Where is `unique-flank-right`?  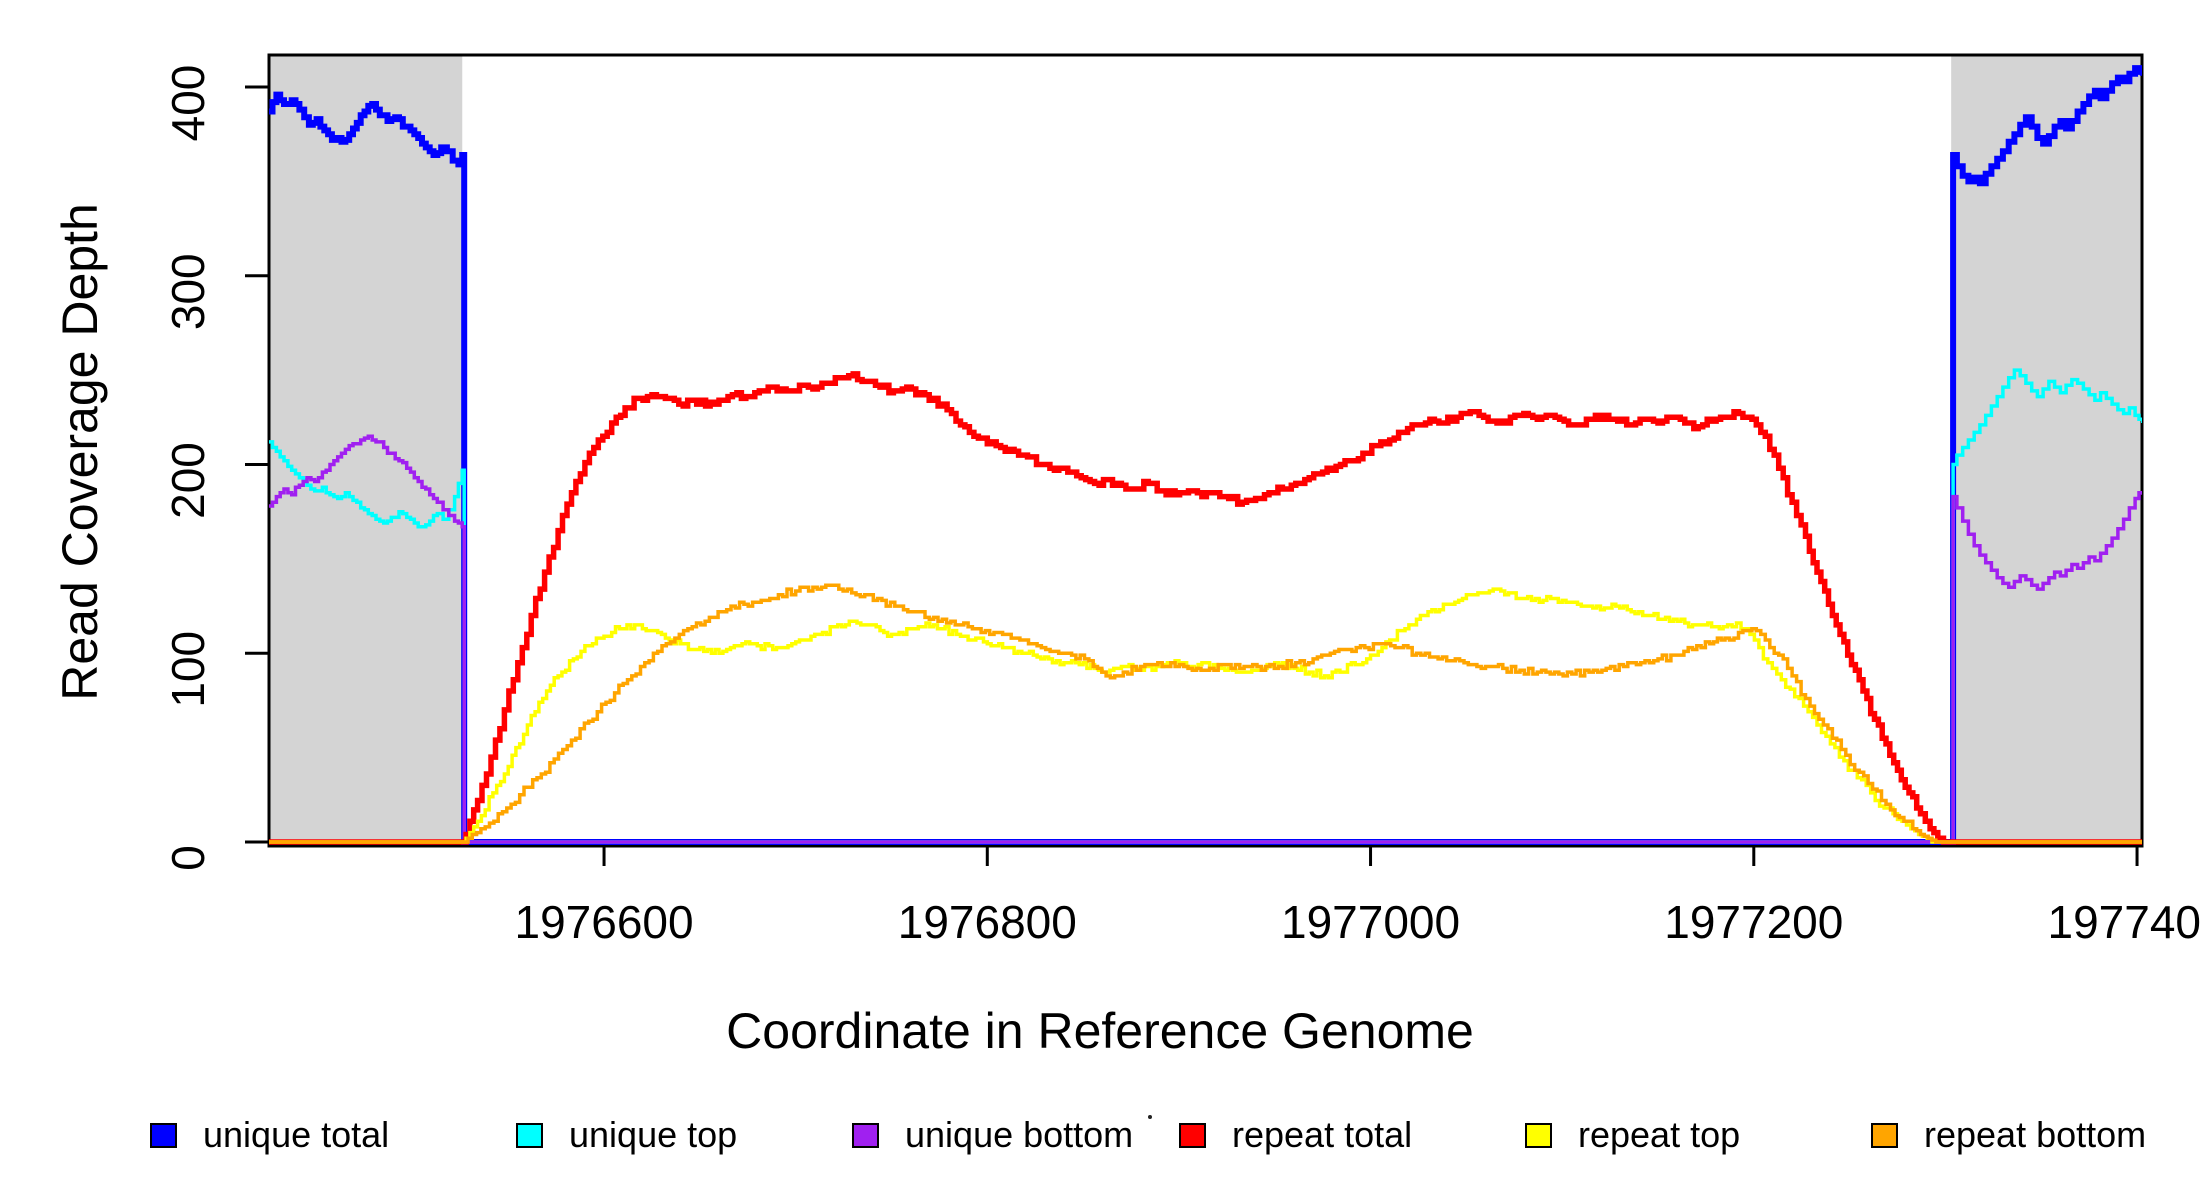
unique-flank-right is located at coordinates (2047, 450).